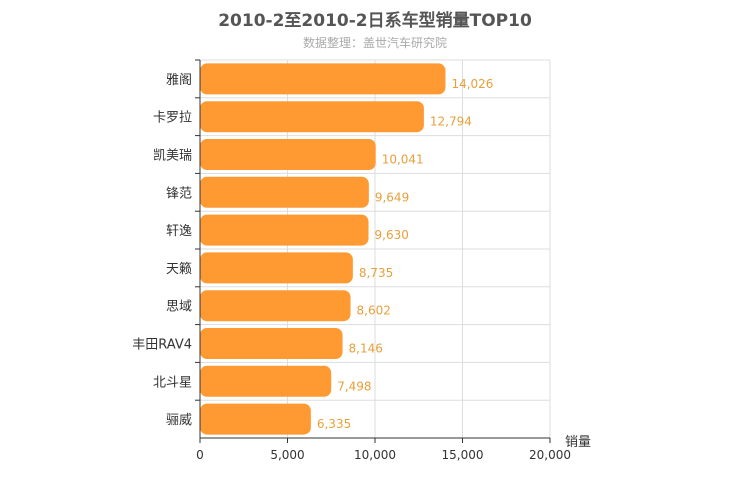  What do you see at coordinates (403, 160) in the screenshot?
I see `value-label: 10,041` at bounding box center [403, 160].